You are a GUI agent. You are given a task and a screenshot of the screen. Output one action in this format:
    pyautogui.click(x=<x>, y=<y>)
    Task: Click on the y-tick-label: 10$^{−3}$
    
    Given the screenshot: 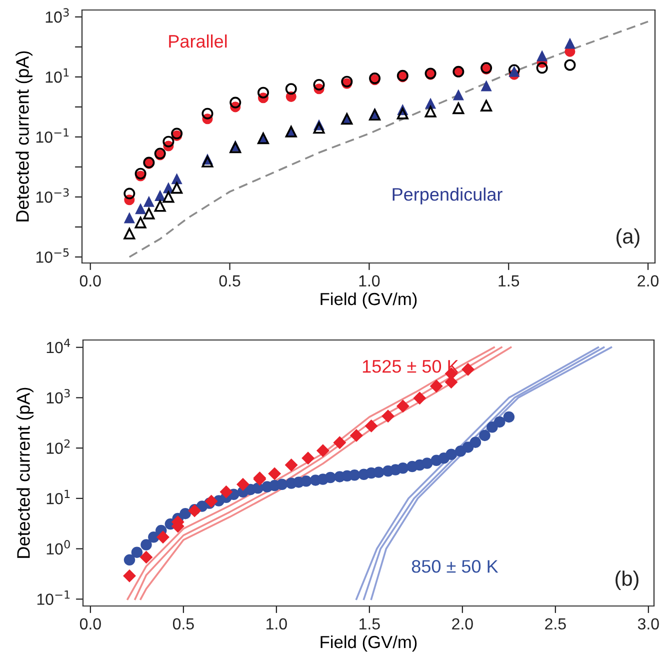 What is the action you would take?
    pyautogui.click(x=52, y=195)
    